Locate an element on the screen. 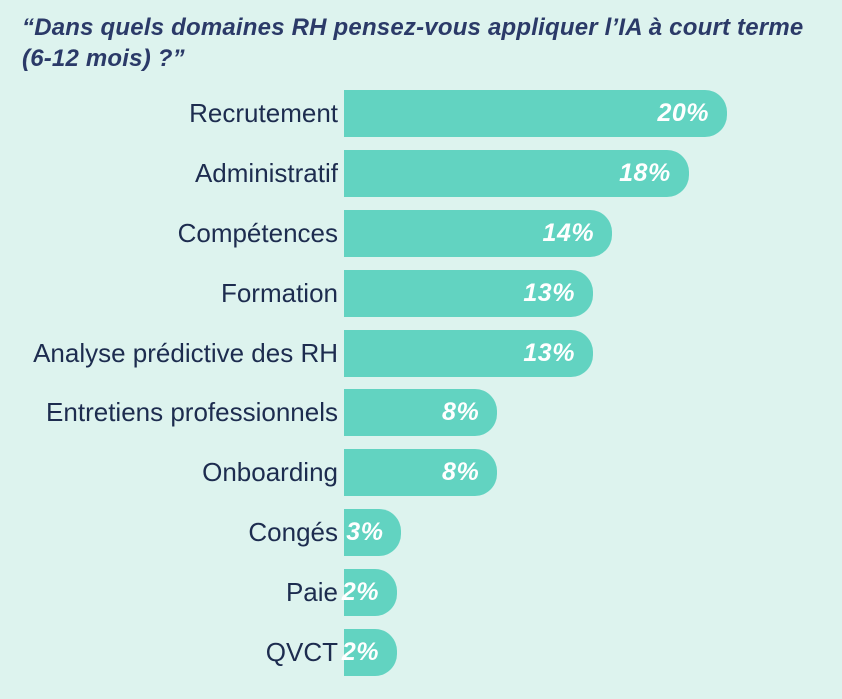 The image size is (842, 699). bar: 14% is located at coordinates (478, 233).